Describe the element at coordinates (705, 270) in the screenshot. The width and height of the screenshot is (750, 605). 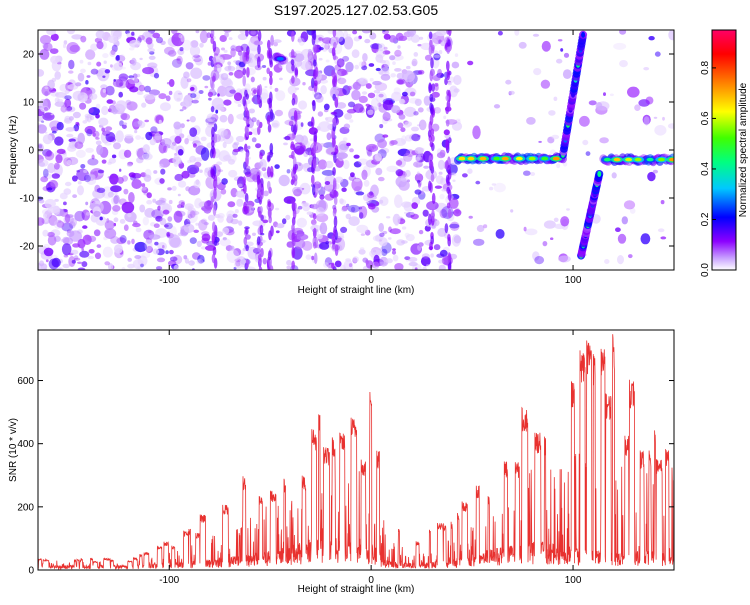
I see `colorbar-tick-label: 0.0` at that location.